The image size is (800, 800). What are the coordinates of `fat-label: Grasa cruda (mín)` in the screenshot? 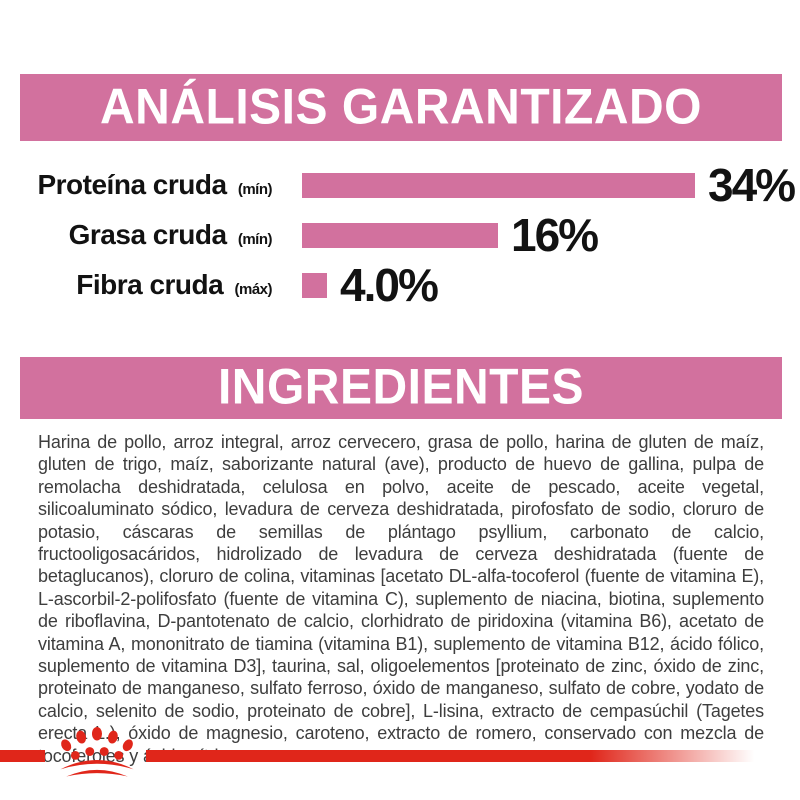 It's located at (136, 235).